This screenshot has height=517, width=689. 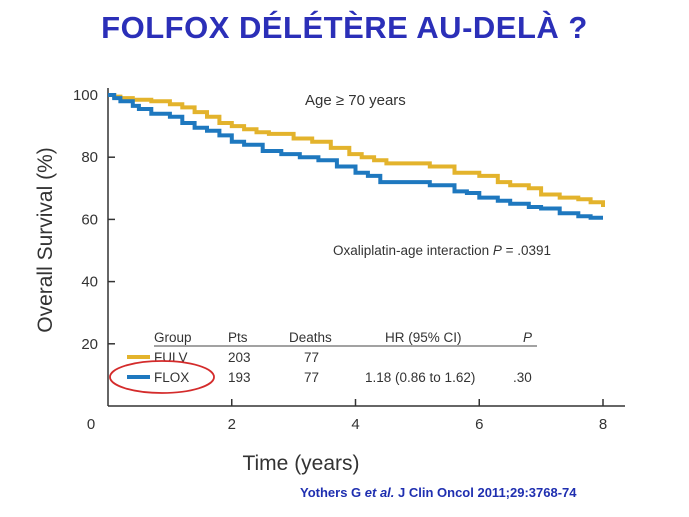 I want to click on citation-authors: Yothers G, so click(x=332, y=492).